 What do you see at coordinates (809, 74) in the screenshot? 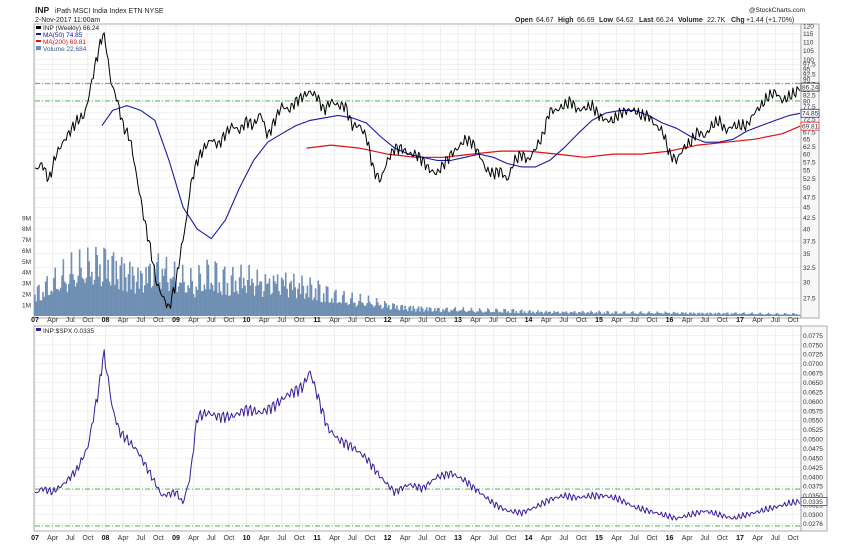
I see `price-y-tick-label: 92.5` at bounding box center [809, 74].